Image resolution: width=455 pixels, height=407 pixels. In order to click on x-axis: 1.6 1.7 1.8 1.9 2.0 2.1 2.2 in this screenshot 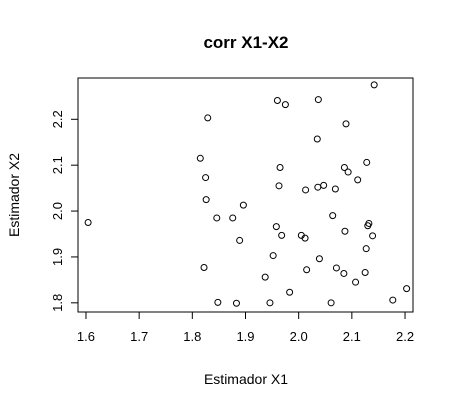, I will do `click(245, 327)`.